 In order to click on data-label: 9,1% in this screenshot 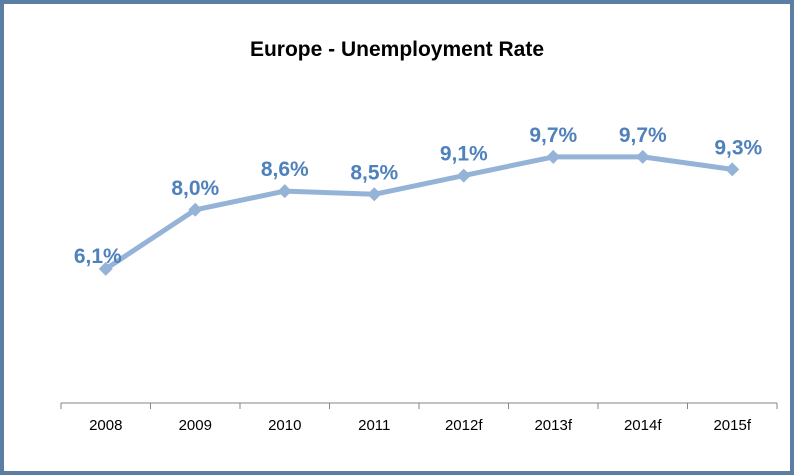, I will do `click(464, 154)`.